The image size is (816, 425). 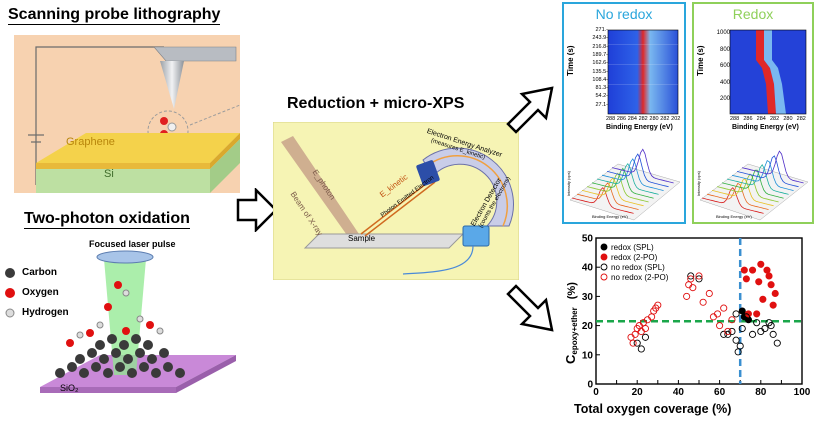 What do you see at coordinates (601, 88) in the screenshot?
I see `y-tick-label: 81.3-` at bounding box center [601, 88].